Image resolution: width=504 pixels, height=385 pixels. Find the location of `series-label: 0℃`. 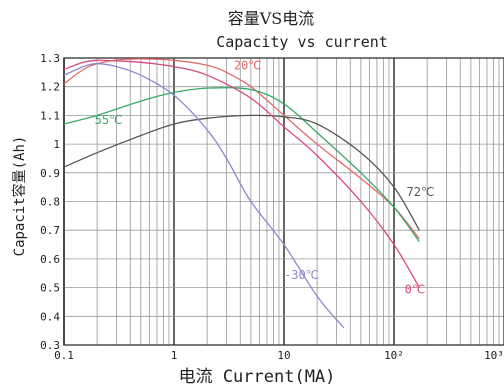

series-label: 0℃ is located at coordinates (415, 289).